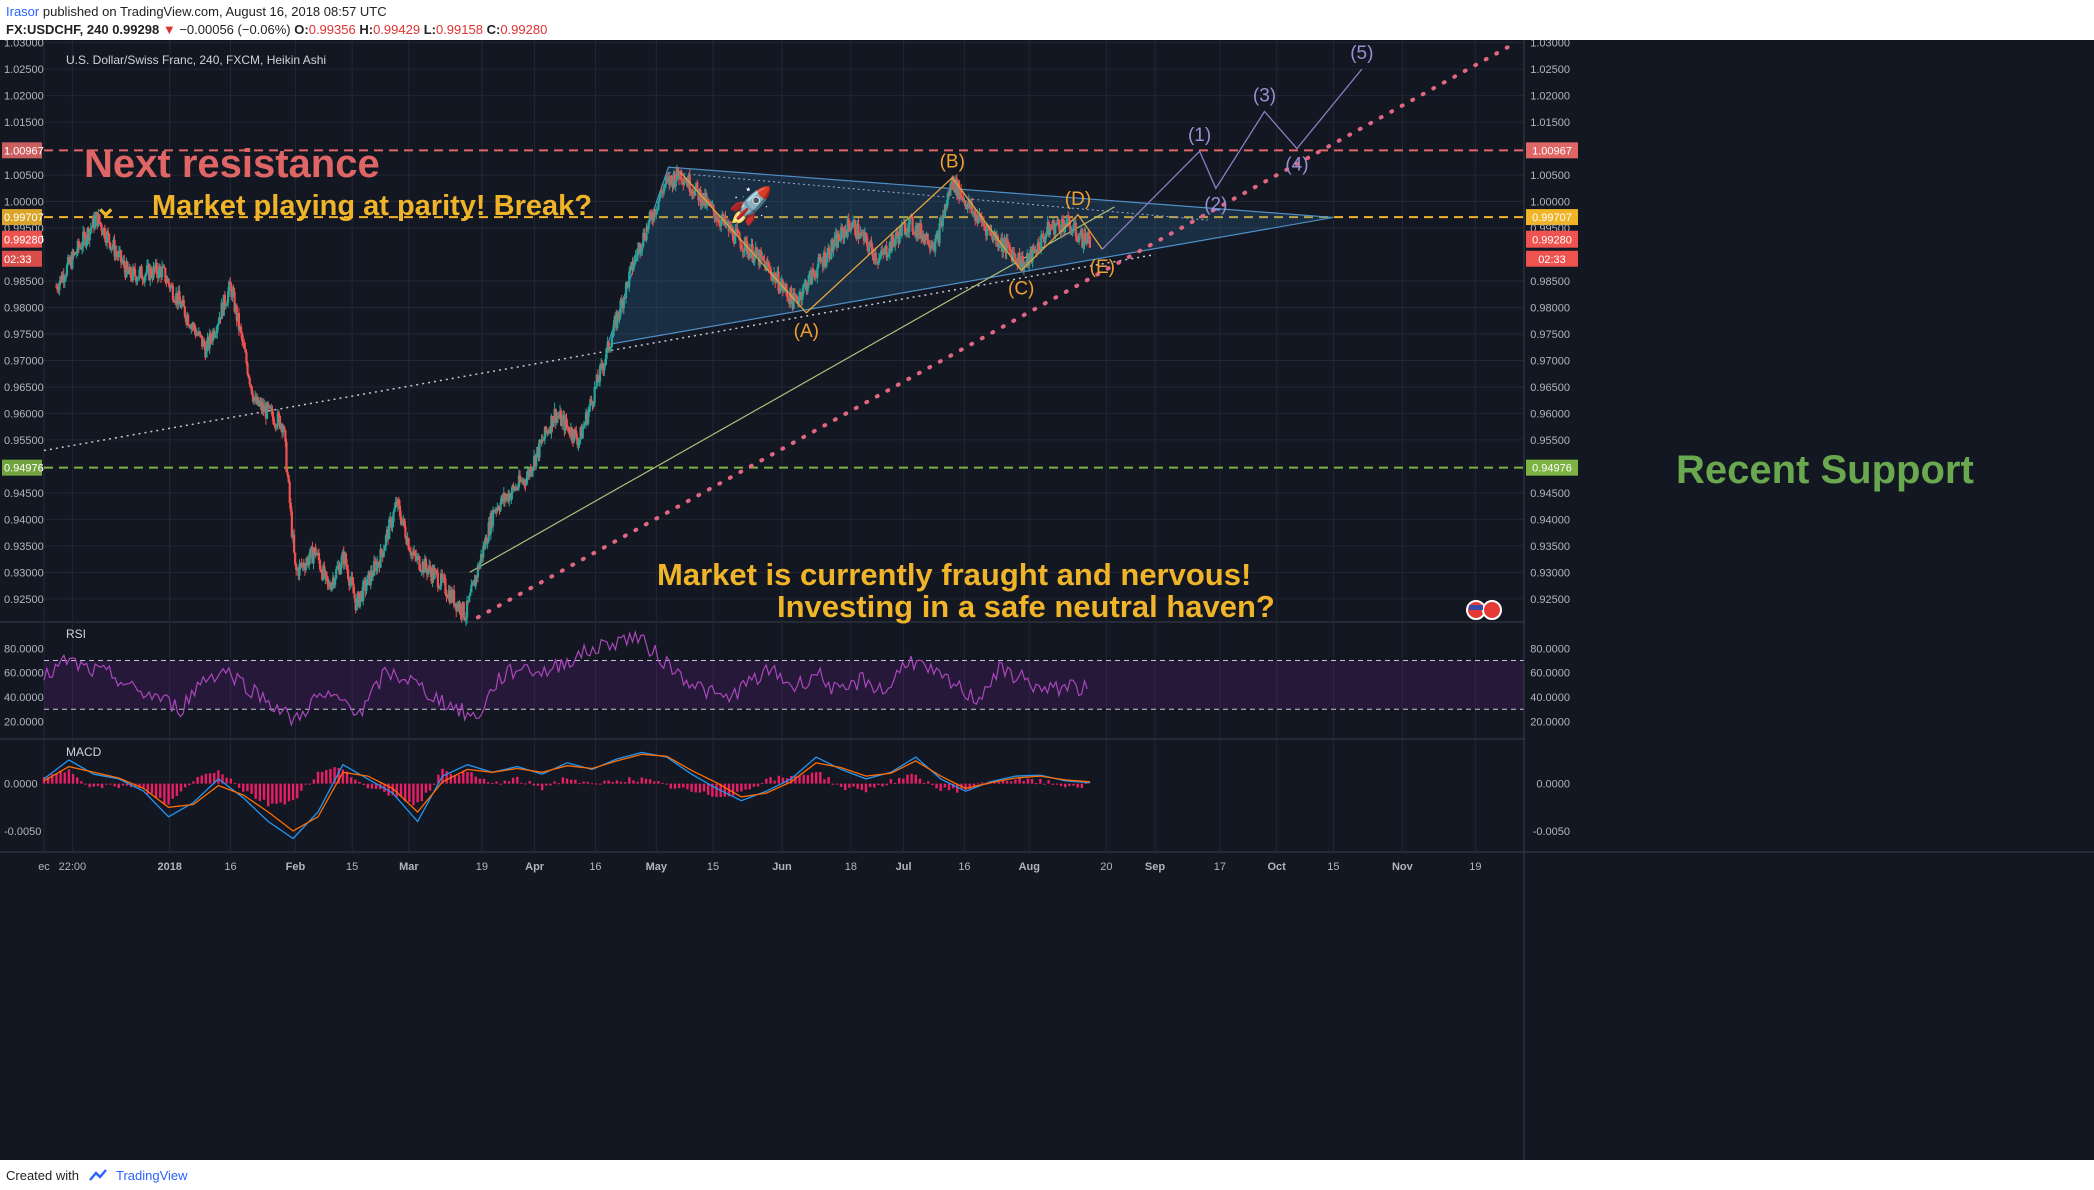 This screenshot has width=2094, height=1190. I want to click on macd-pane: MACD, so click(566, 792).